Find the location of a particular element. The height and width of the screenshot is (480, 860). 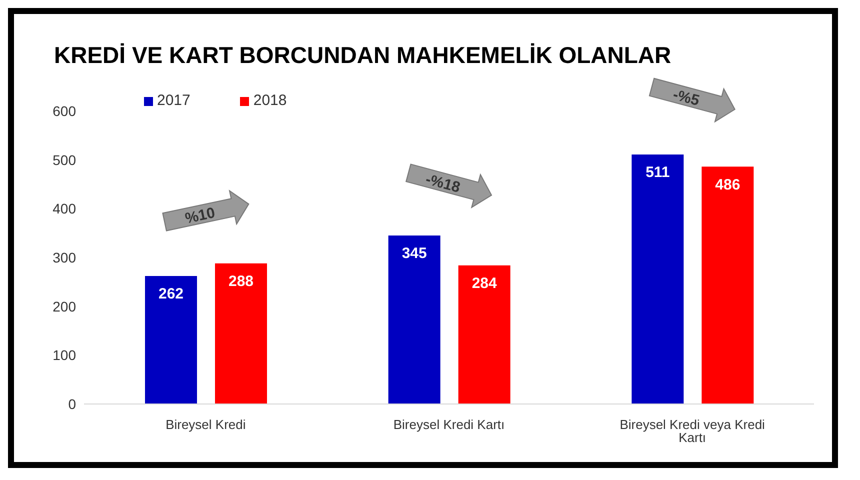

x-tick-label: Bireysel Kredi is located at coordinates (206, 424).